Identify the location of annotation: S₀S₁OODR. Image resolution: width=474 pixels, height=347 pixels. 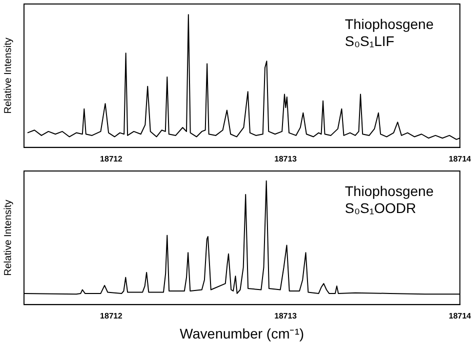
(380, 208).